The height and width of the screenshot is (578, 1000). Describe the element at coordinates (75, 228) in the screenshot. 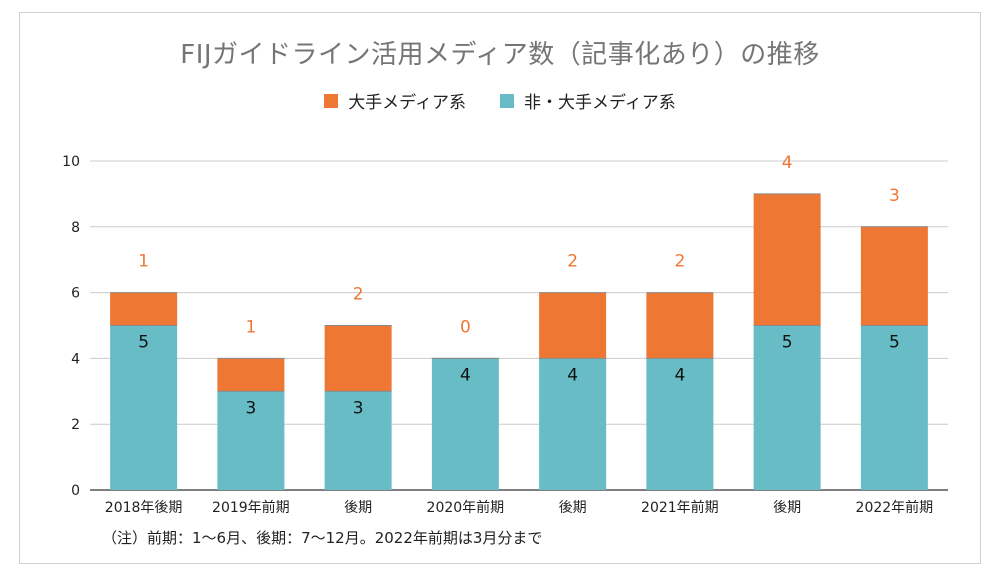

I see `y-tick-label: 8` at that location.